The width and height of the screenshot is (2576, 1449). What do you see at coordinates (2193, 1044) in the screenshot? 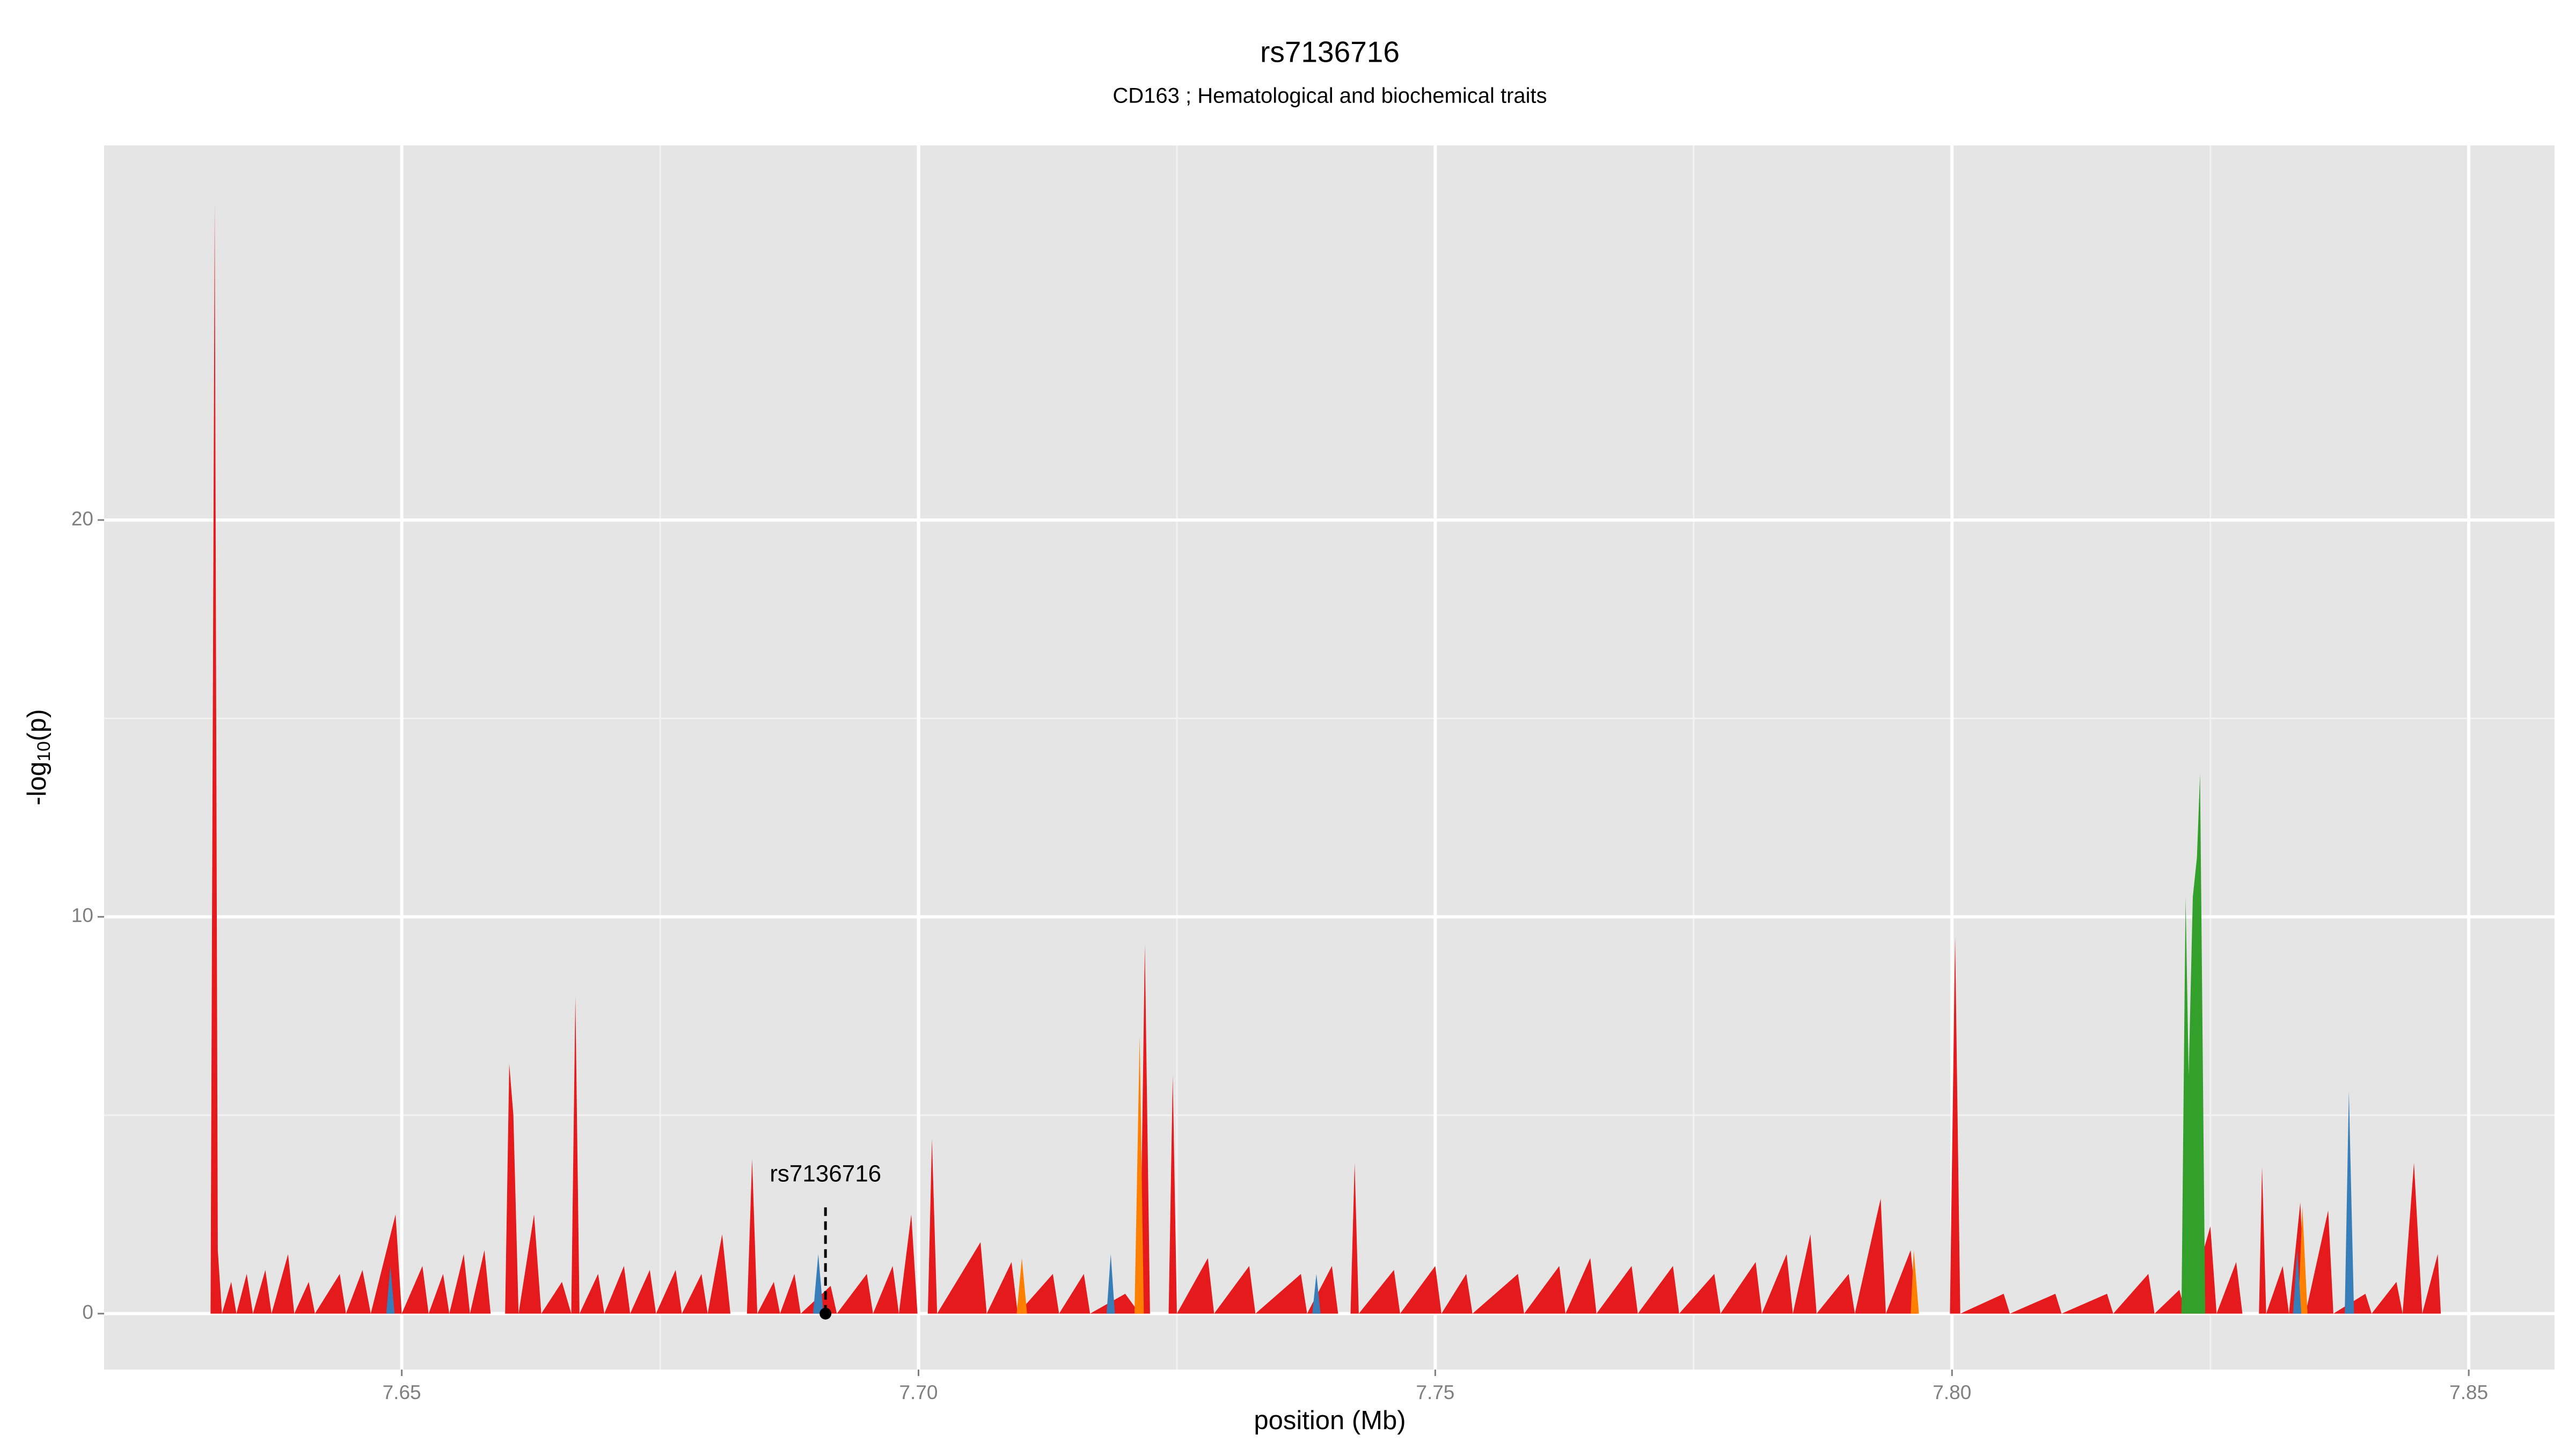
I see `area` at bounding box center [2193, 1044].